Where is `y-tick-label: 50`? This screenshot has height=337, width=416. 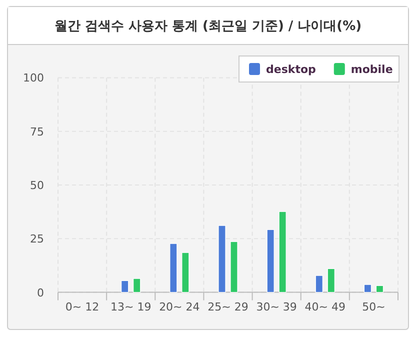
y-tick-label: 50 is located at coordinates (37, 185).